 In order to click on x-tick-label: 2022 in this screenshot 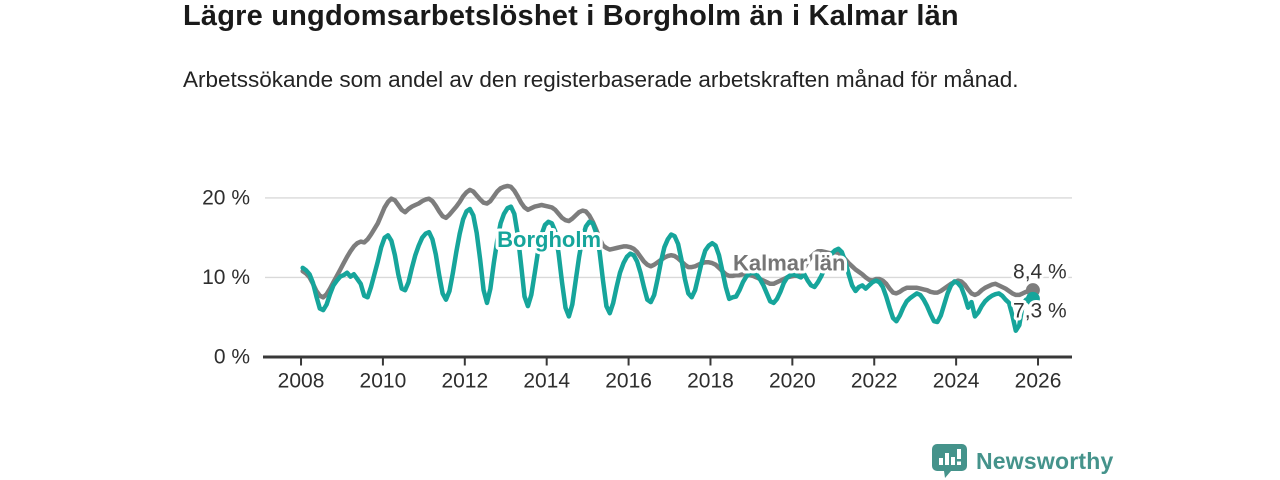, I will do `click(874, 381)`.